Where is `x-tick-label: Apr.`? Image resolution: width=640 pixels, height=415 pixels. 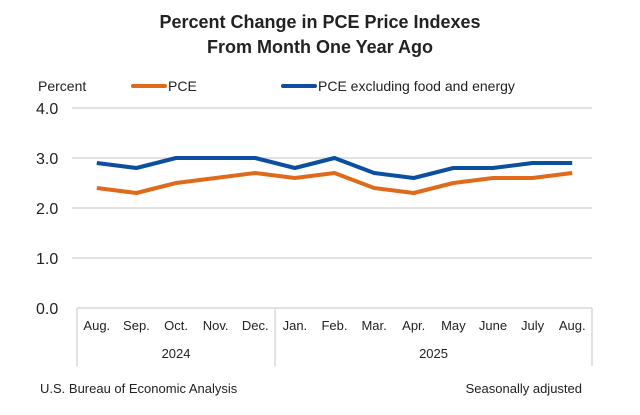 x-tick-label: Apr. is located at coordinates (413, 325).